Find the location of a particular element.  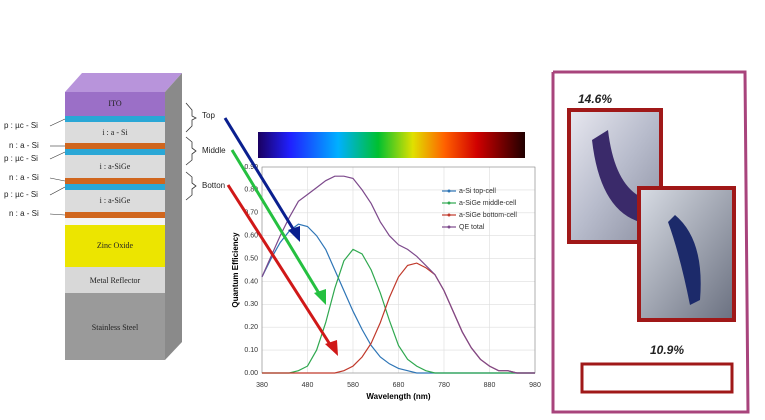

layer-label: Metal Reflector is located at coordinates (115, 280).